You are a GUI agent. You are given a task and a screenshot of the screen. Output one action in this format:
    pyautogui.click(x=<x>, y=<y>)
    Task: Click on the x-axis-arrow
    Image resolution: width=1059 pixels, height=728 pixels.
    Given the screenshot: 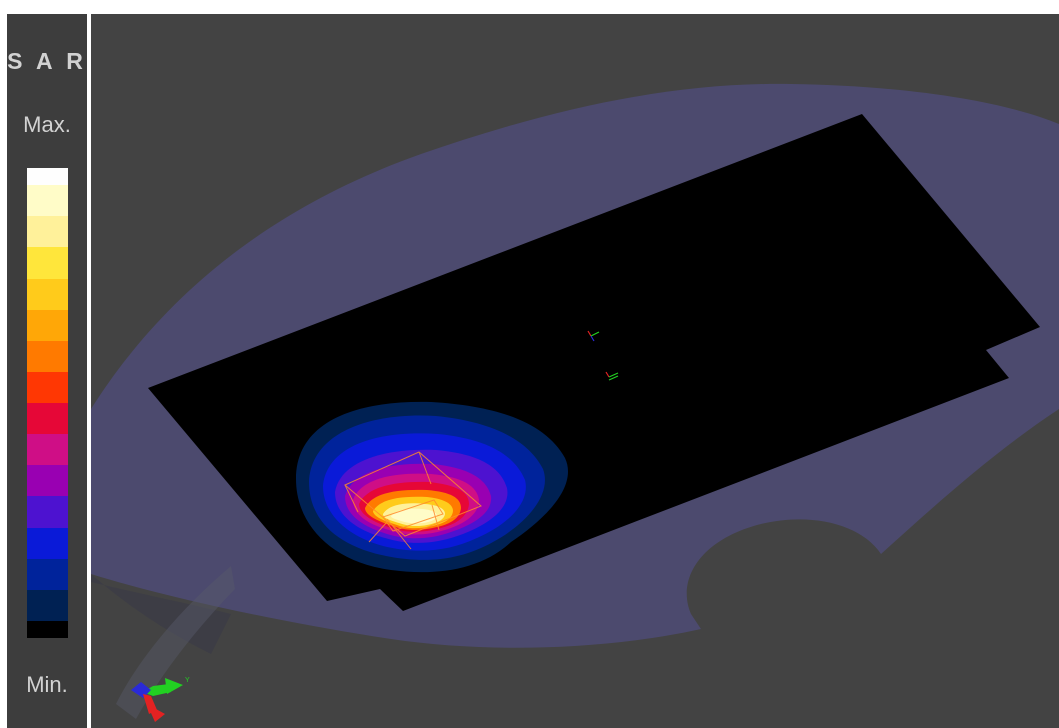 What is the action you would take?
    pyautogui.click(x=154, y=708)
    